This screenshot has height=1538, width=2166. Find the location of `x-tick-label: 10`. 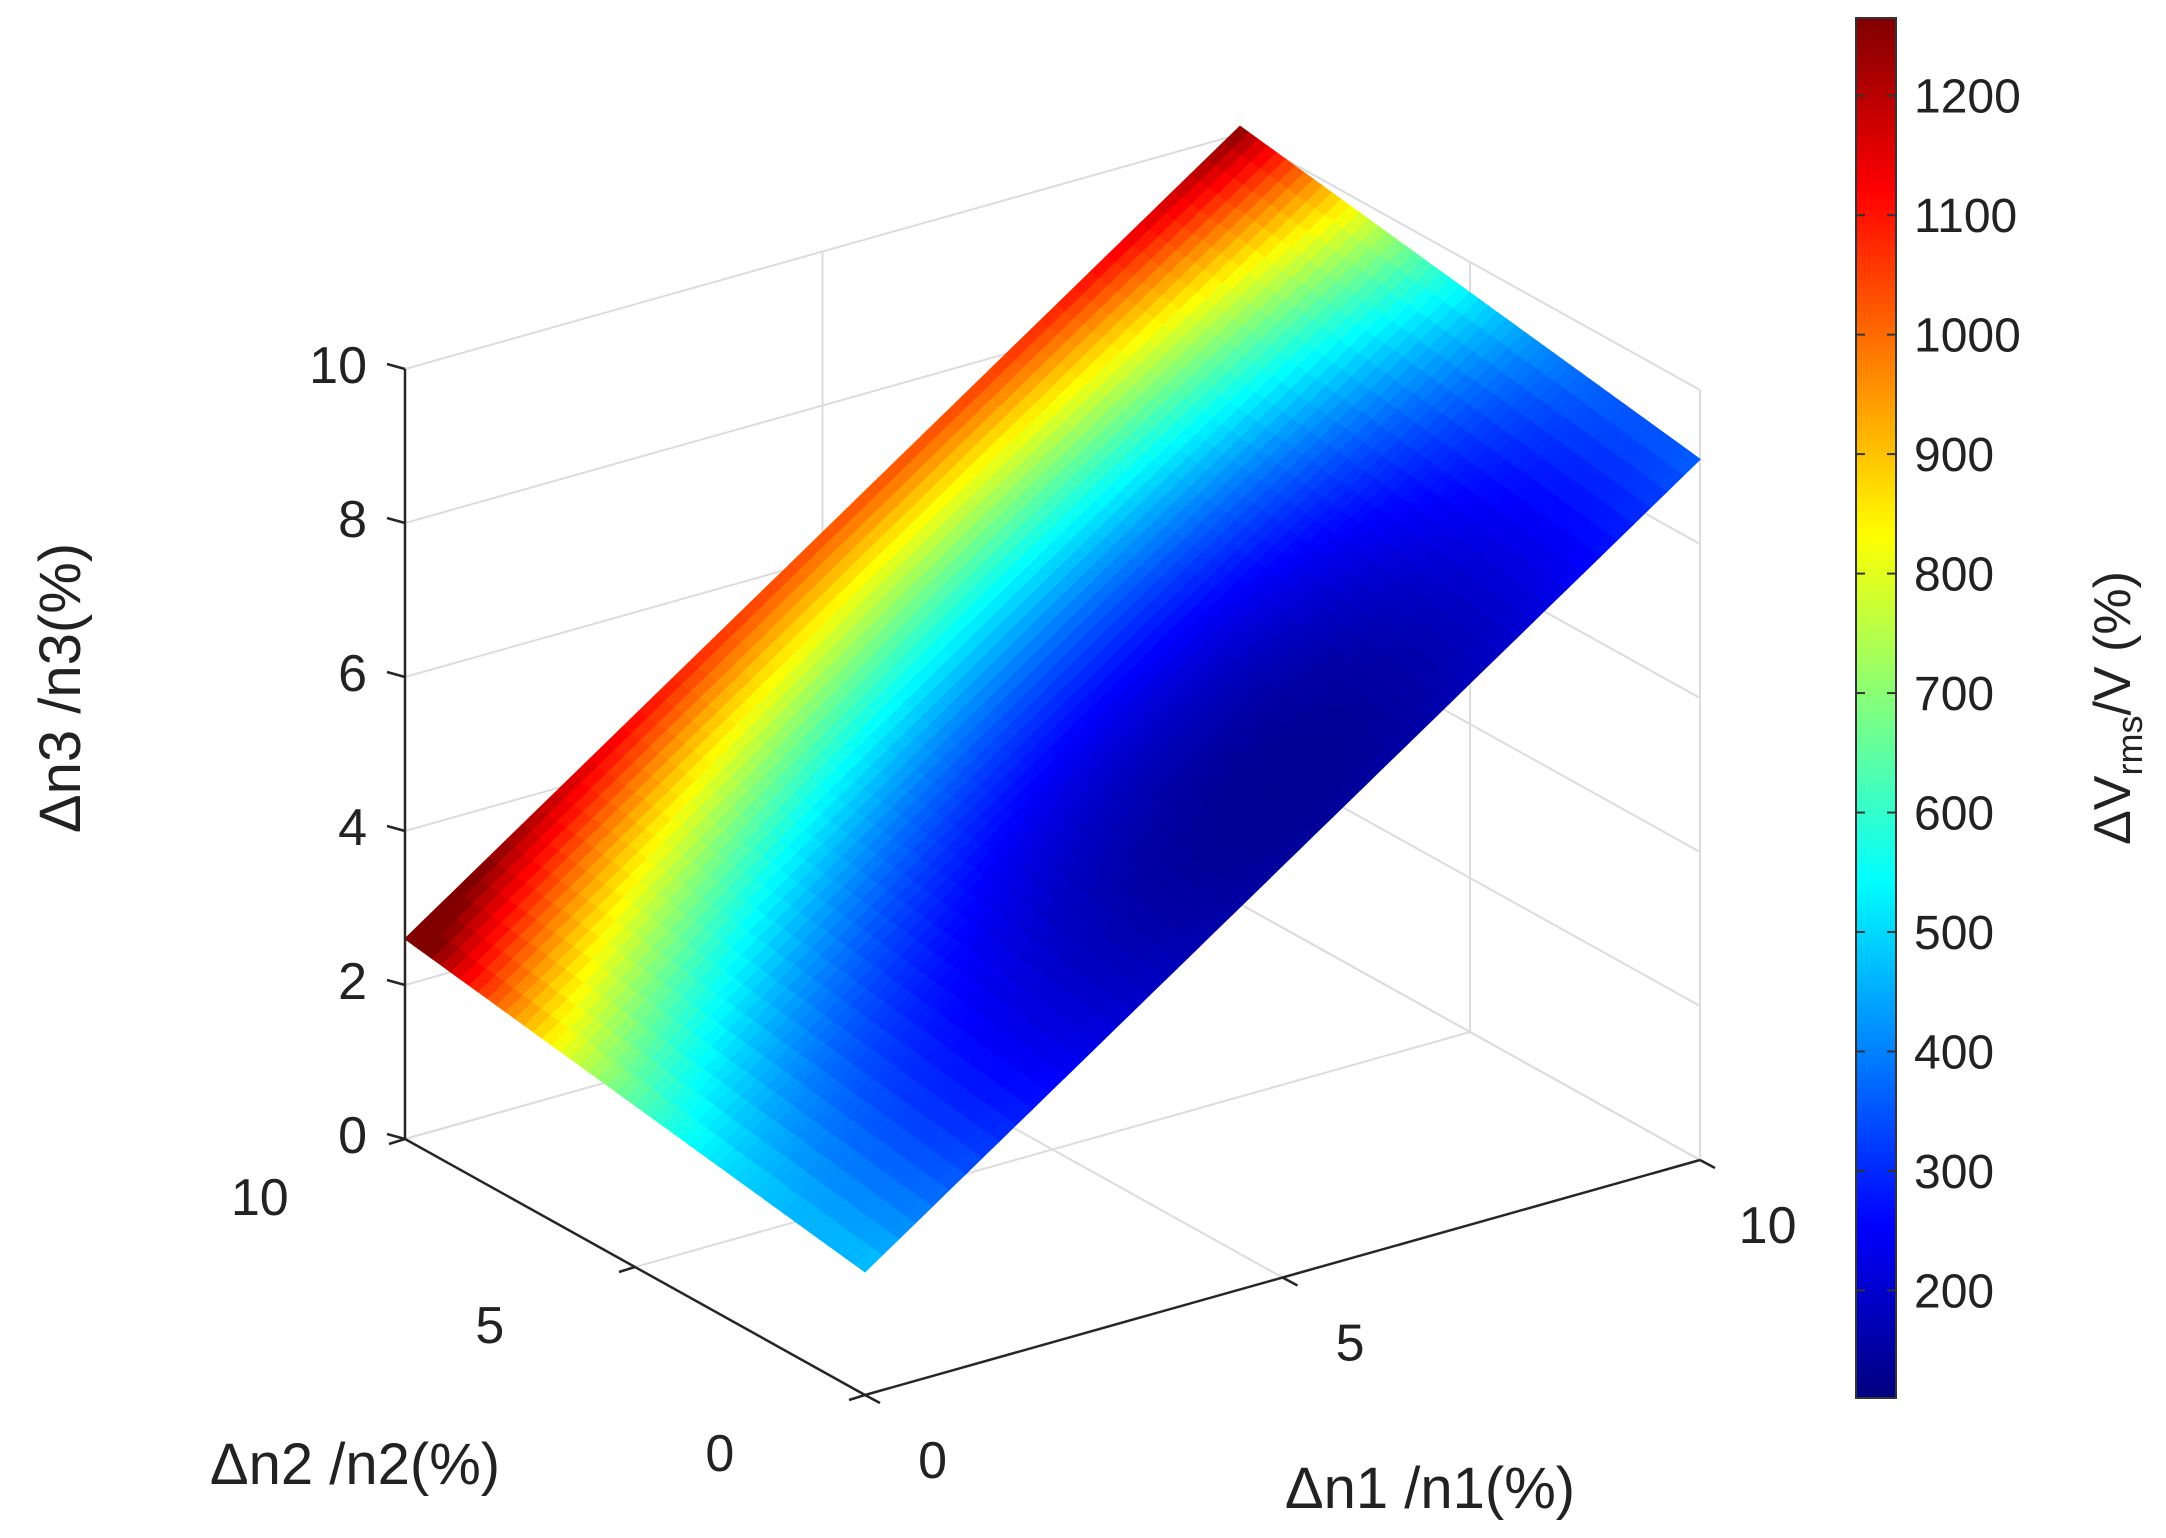

x-tick-label: 10 is located at coordinates (1768, 1226).